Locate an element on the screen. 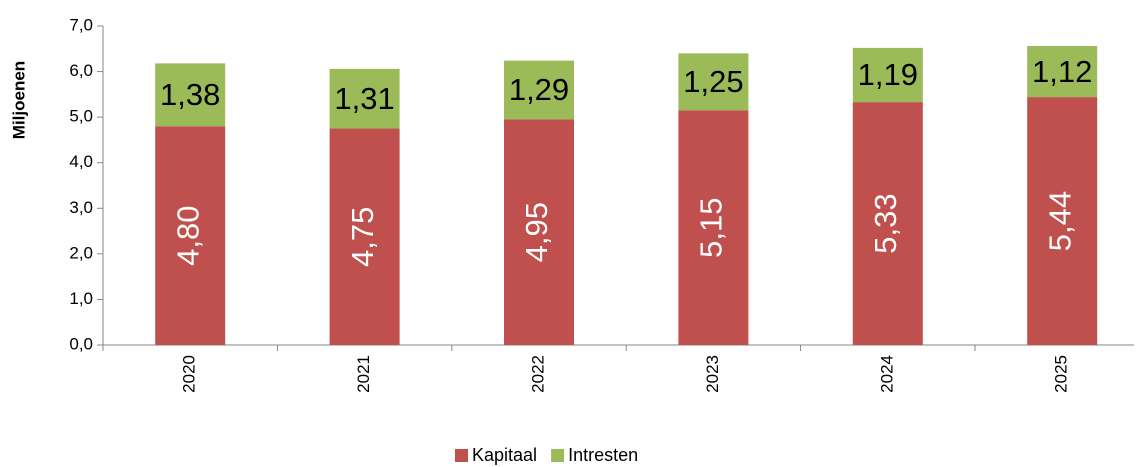 The image size is (1136, 467). value-label: 5,44 is located at coordinates (1059, 221).